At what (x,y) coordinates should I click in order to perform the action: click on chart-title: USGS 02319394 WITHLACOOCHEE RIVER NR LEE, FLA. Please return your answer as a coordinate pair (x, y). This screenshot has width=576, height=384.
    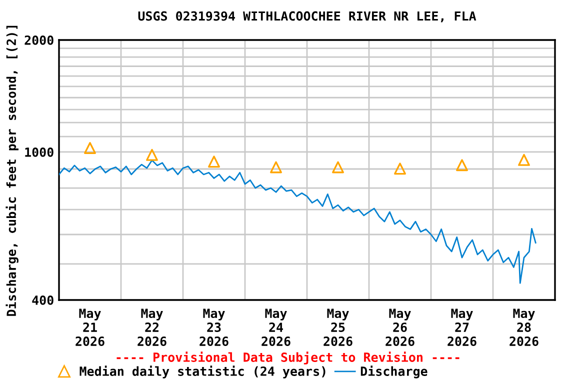
    Looking at the image, I should click on (307, 16).